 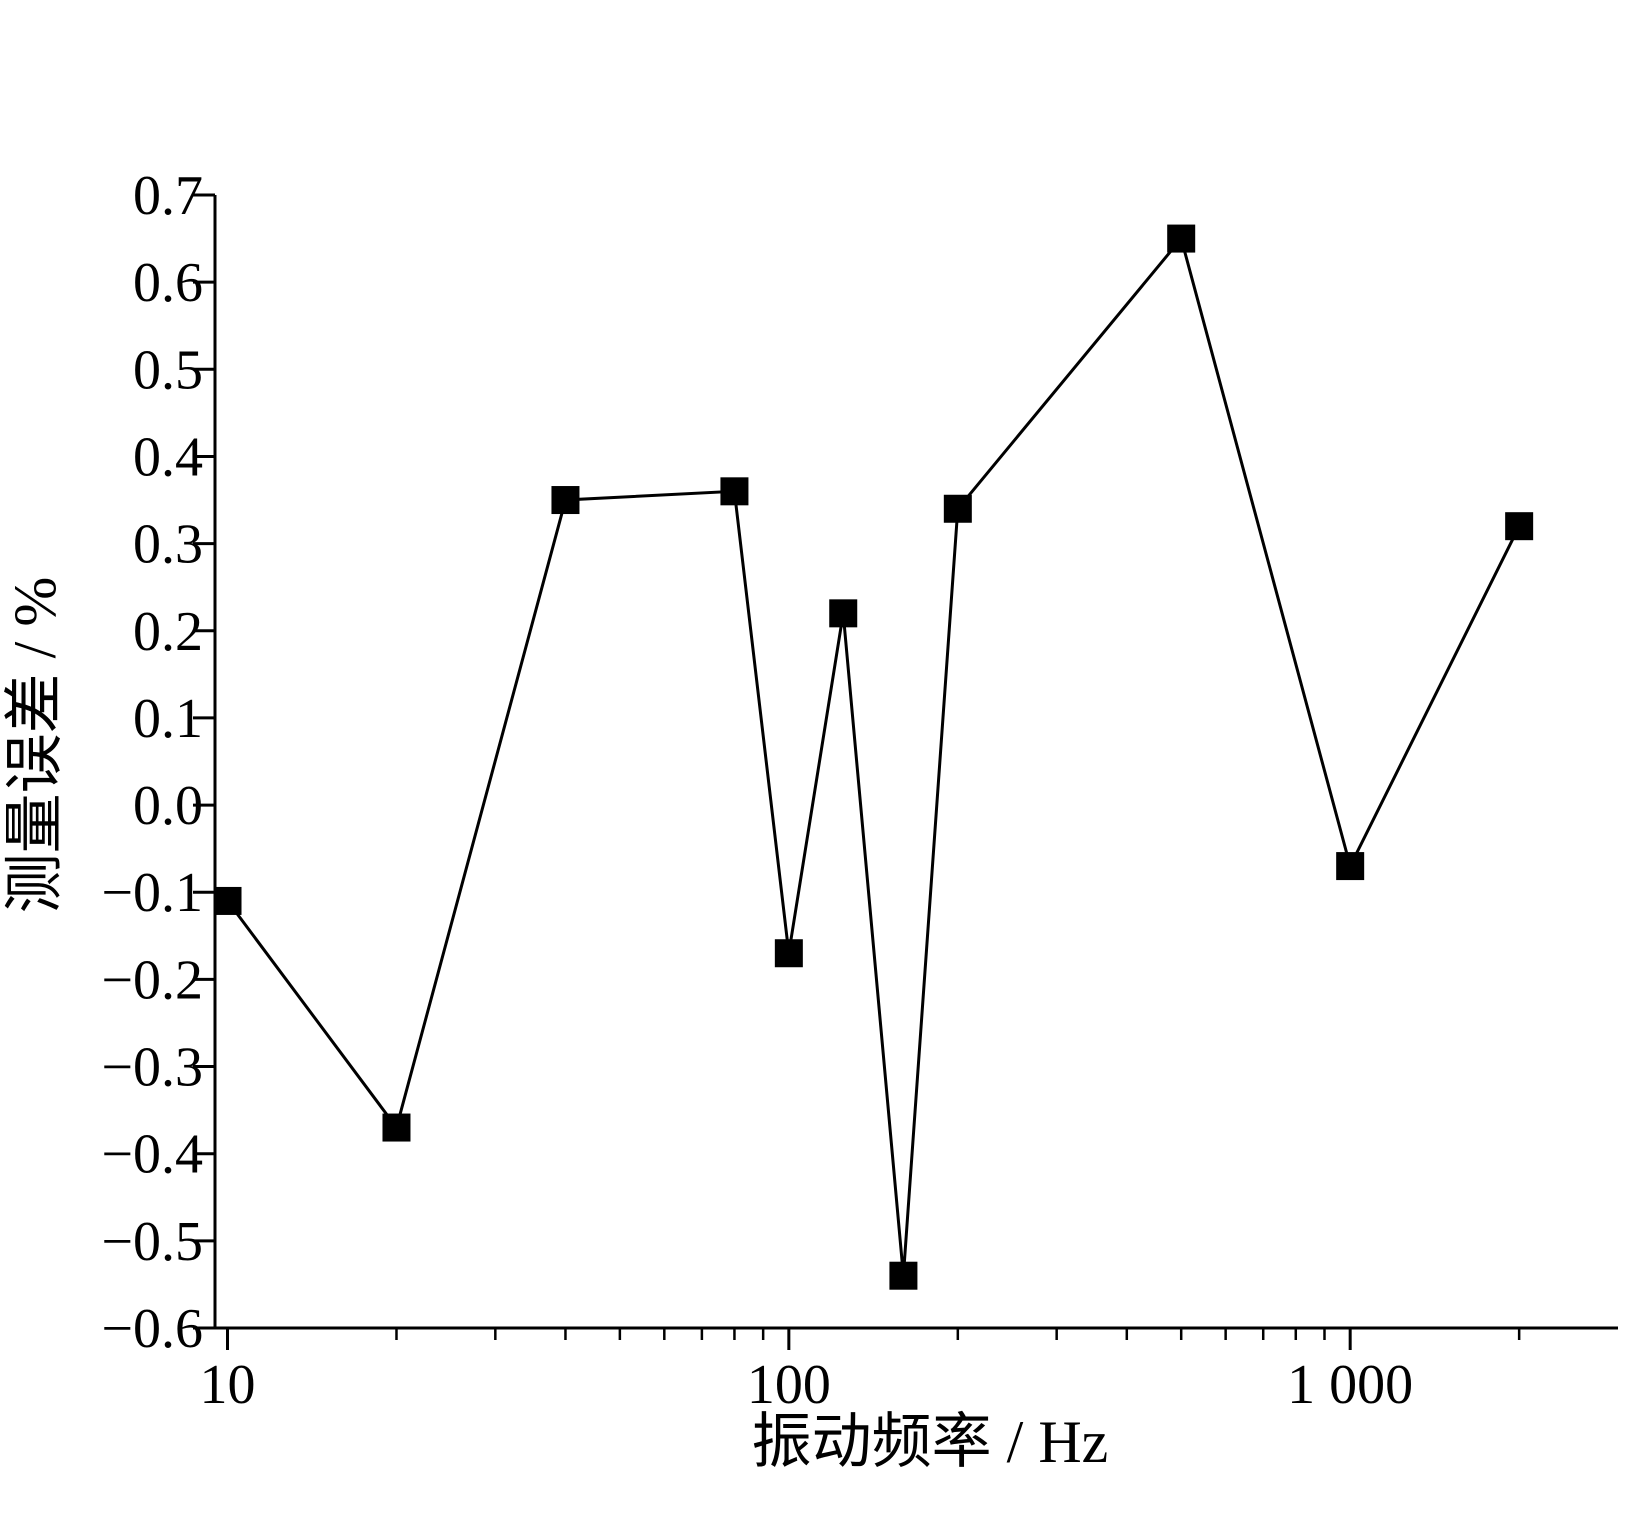 What do you see at coordinates (168, 719) in the screenshot?
I see `y-tick-label: 0.1` at bounding box center [168, 719].